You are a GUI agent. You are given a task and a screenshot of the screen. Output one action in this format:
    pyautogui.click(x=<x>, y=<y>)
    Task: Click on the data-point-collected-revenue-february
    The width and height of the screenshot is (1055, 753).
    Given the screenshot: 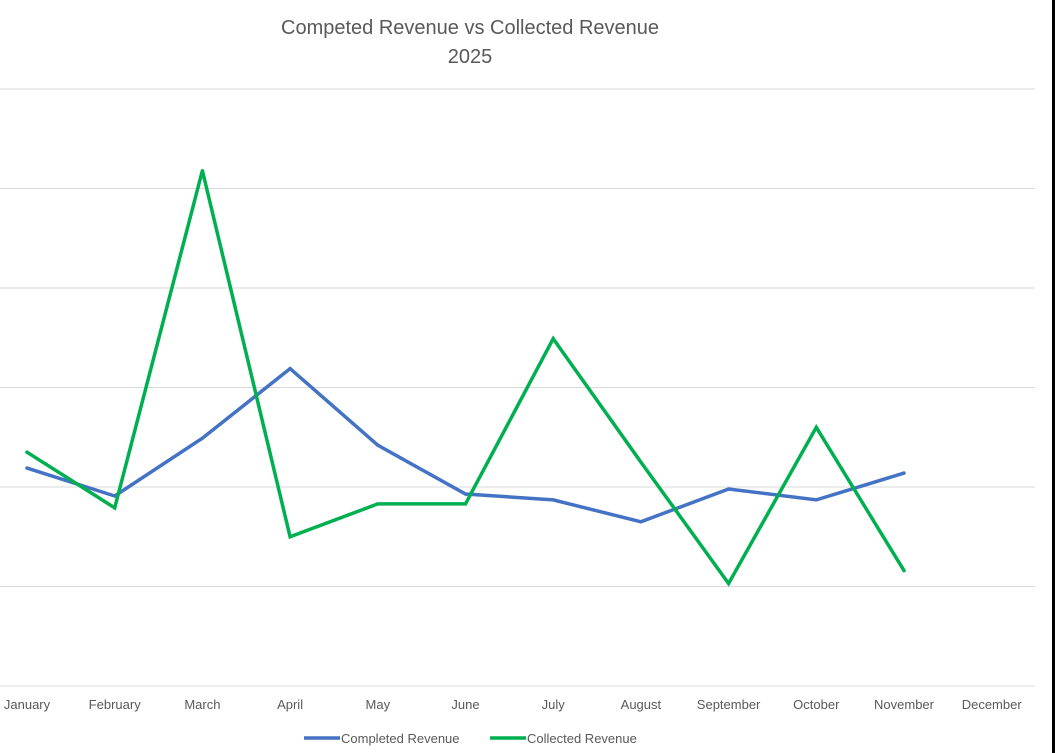 What is the action you would take?
    pyautogui.click(x=115, y=508)
    